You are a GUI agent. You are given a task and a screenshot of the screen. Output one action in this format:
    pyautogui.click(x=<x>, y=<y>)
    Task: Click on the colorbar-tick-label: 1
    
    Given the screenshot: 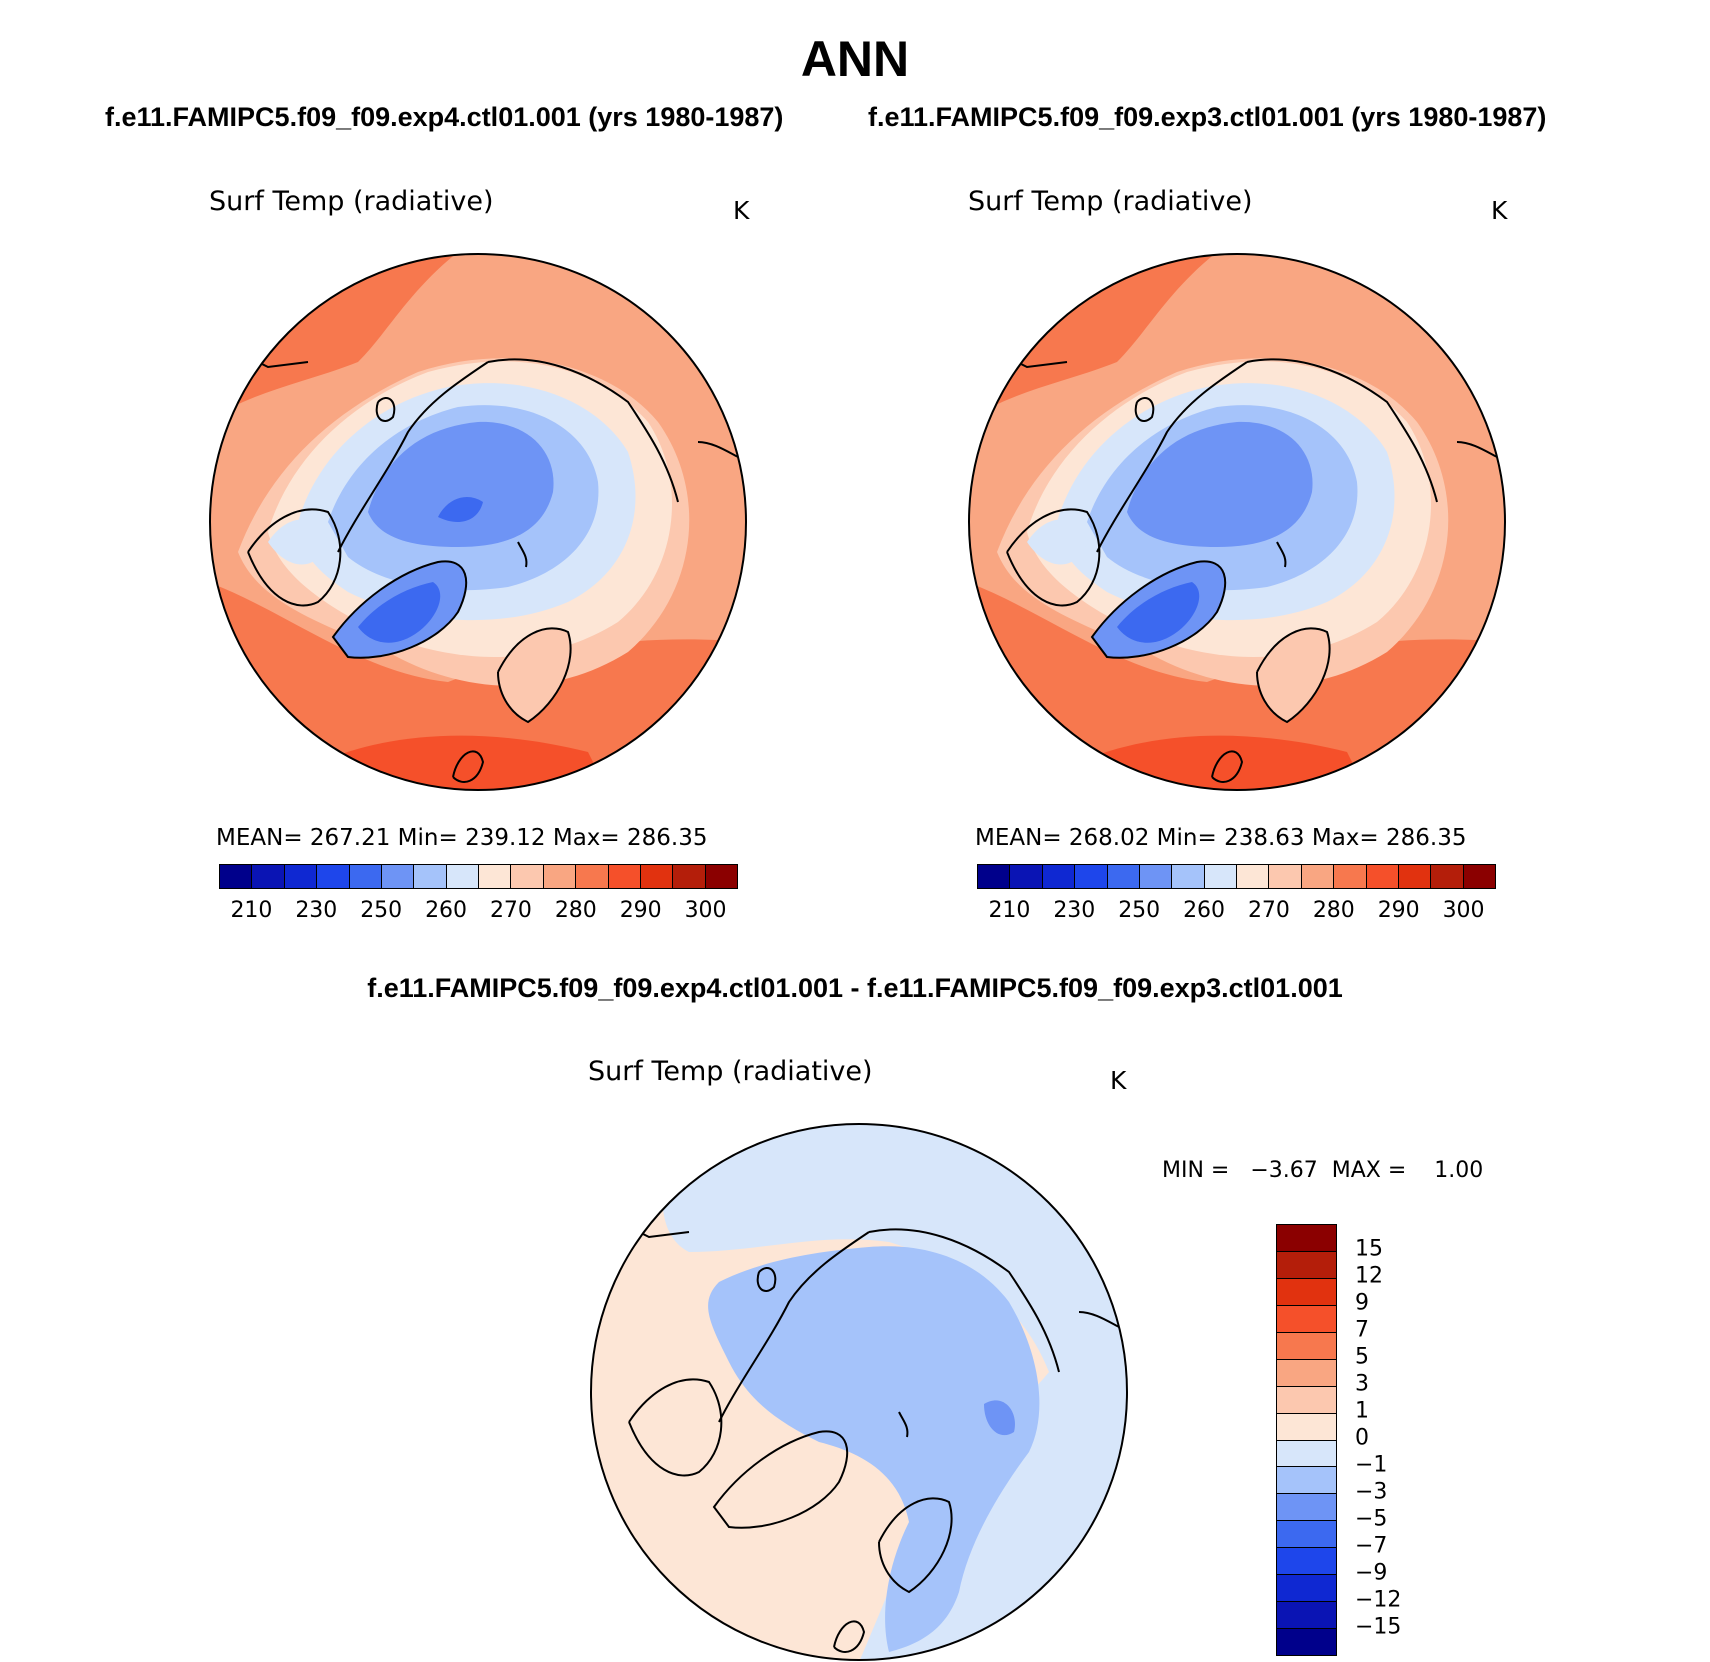 What is the action you would take?
    pyautogui.click(x=1362, y=1411)
    